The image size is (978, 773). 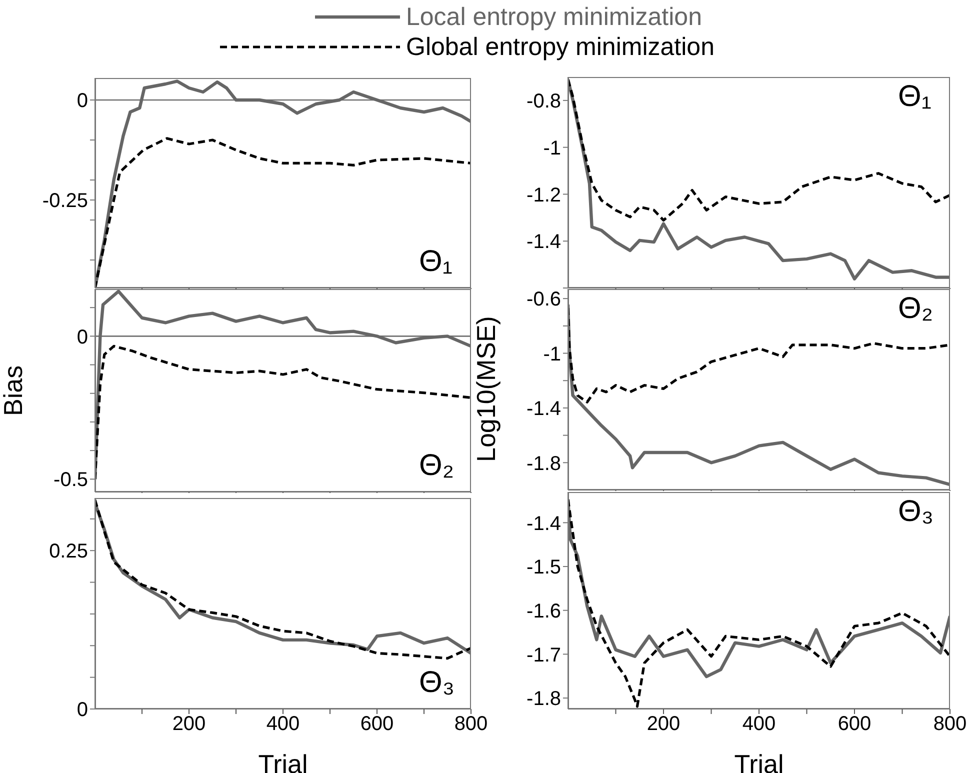 I want to click on y-tick-label: -1.6, so click(x=543, y=611).